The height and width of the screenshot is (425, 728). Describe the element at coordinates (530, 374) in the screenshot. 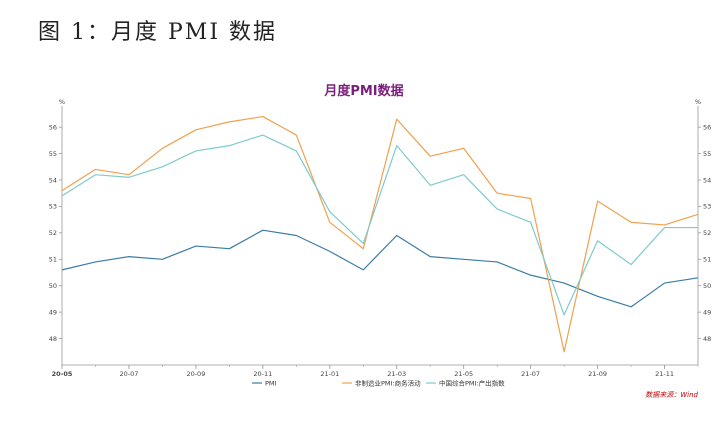

I see `x-tick-label: 21-07` at that location.